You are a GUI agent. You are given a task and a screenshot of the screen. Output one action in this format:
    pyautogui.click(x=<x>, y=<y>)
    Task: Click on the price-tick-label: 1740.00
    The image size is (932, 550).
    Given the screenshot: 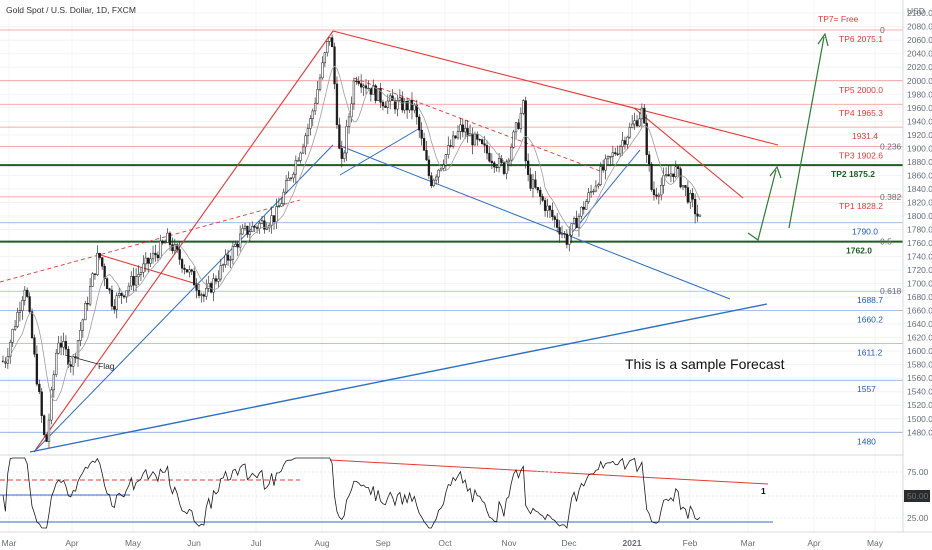 What is the action you would take?
    pyautogui.click(x=919, y=257)
    